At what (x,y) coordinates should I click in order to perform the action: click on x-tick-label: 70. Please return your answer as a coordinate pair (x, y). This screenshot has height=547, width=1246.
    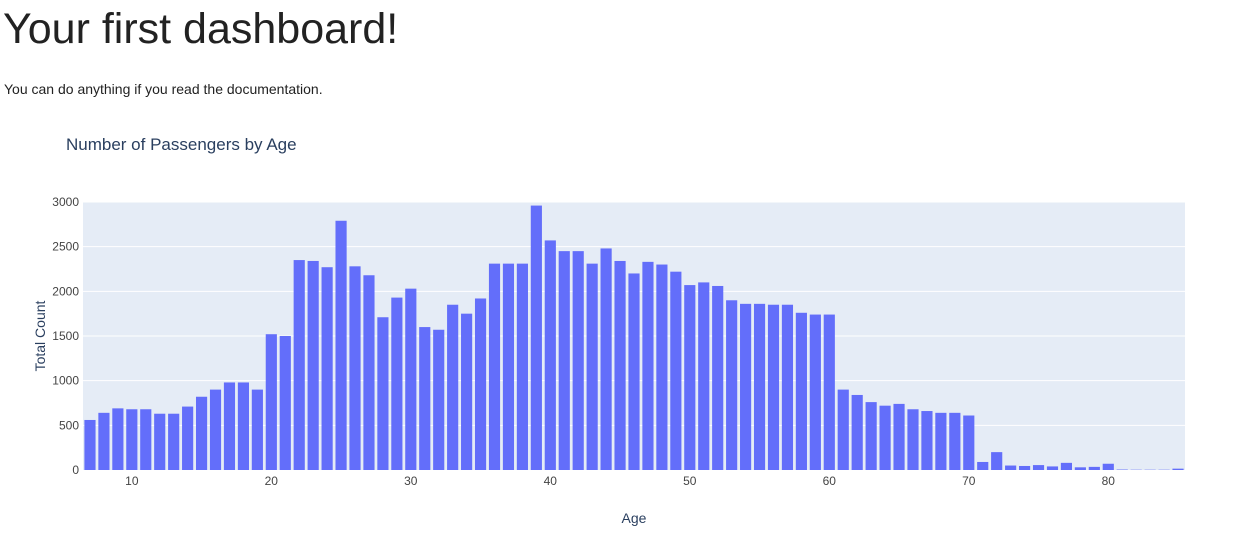
    Looking at the image, I should click on (969, 481).